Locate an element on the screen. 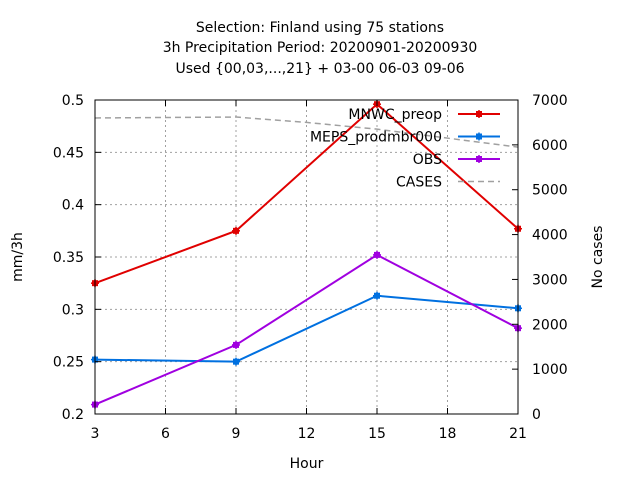 The image size is (640, 480). x-tick-label: 15 is located at coordinates (377, 434).